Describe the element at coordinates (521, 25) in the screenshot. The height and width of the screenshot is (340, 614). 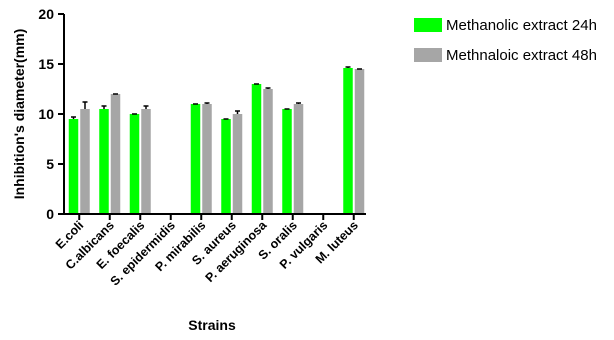
I see `legend-label-24h: Methanolic extract 24h` at that location.